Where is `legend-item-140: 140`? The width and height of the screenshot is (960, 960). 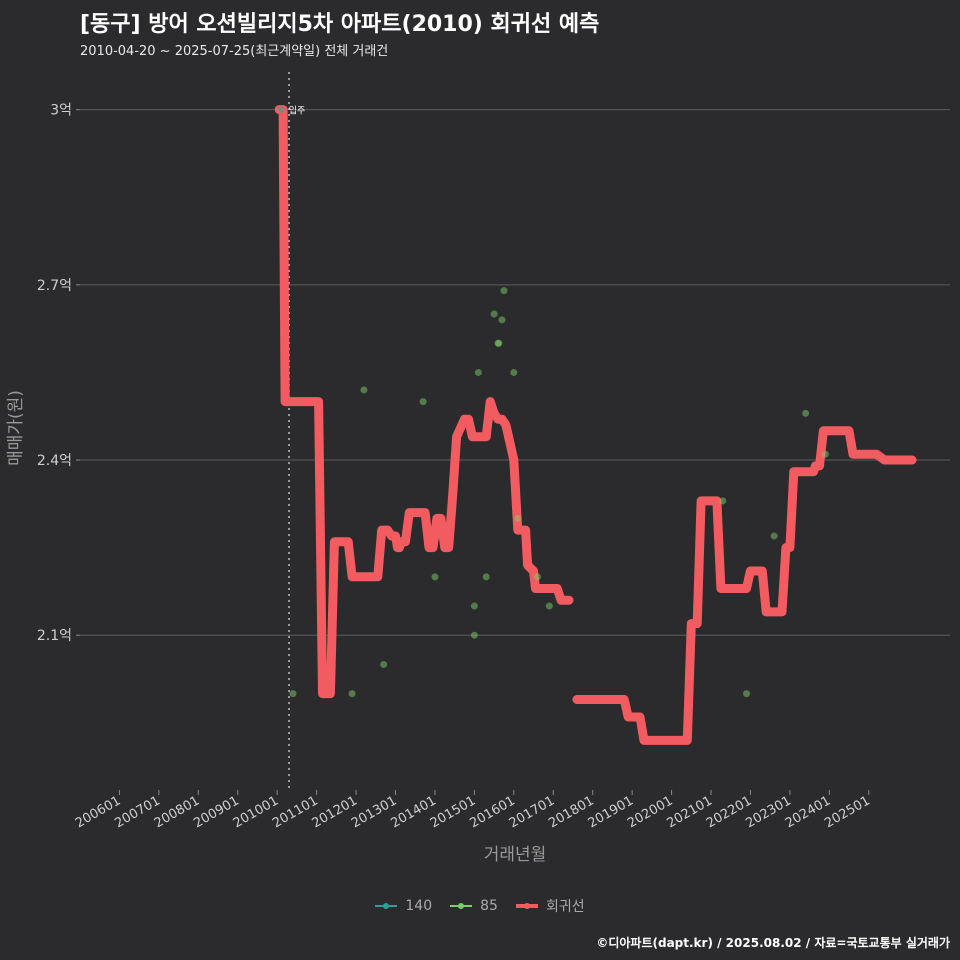
legend-item-140: 140 is located at coordinates (403, 906).